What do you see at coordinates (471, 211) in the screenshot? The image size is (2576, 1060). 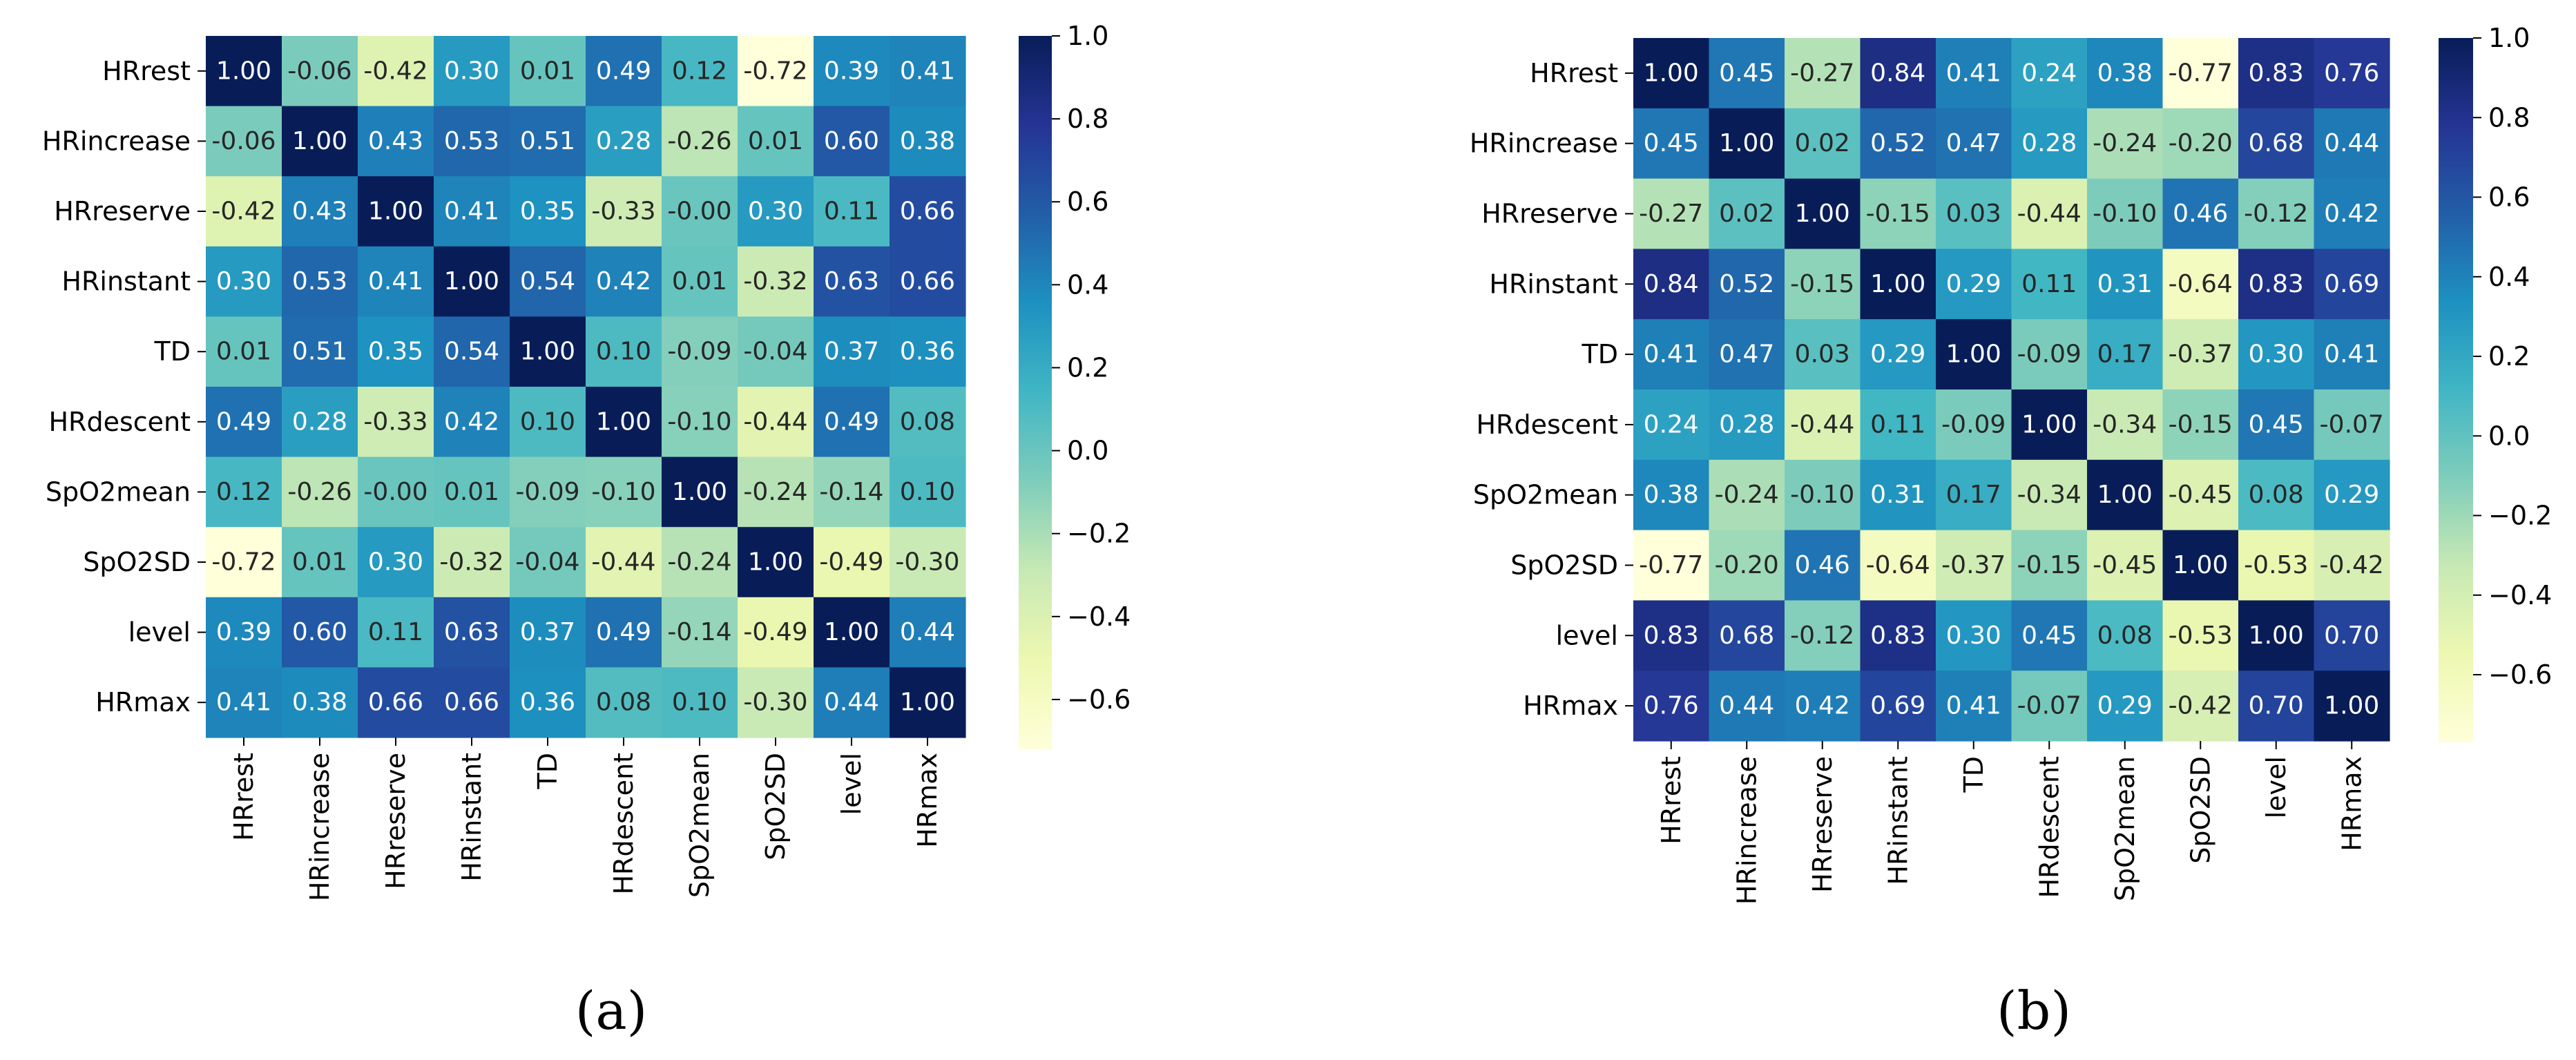 I see `cell-value-a-hrreserve-hrinstant: 0.41` at bounding box center [471, 211].